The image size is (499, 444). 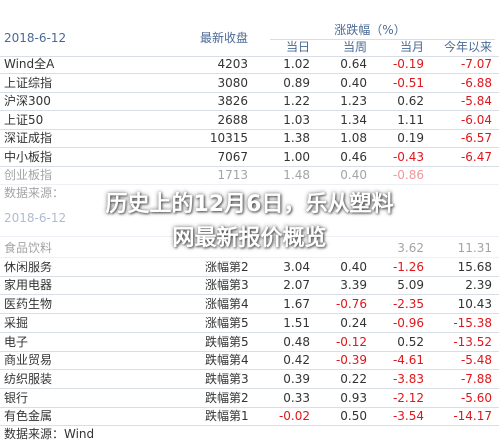 What do you see at coordinates (476, 378) in the screenshot?
I see `cell: -7.88` at bounding box center [476, 378].